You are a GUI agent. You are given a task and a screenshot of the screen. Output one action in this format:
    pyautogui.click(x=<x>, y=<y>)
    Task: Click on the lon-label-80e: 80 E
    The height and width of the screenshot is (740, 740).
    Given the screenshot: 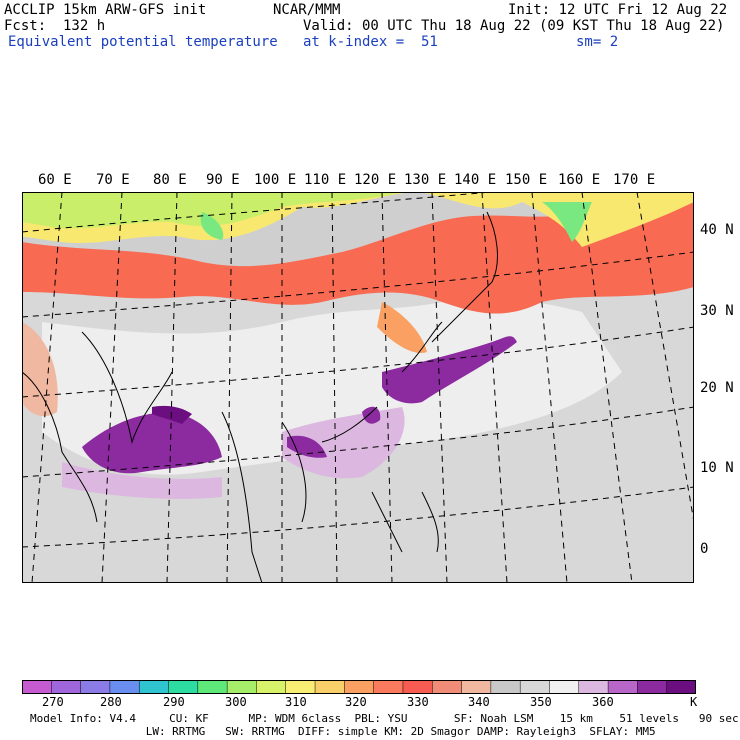 What is the action you would take?
    pyautogui.click(x=170, y=180)
    